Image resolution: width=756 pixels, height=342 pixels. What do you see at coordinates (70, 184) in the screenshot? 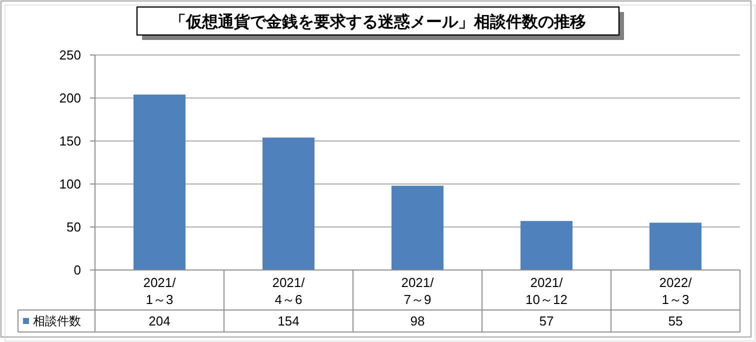
I see `y-tick-label: 100` at bounding box center [70, 184].